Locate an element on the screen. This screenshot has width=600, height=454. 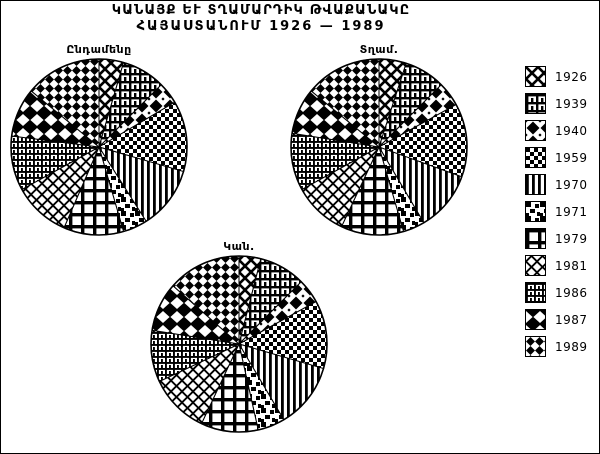
legend-item-1939: 1939 is located at coordinates (562, 103).